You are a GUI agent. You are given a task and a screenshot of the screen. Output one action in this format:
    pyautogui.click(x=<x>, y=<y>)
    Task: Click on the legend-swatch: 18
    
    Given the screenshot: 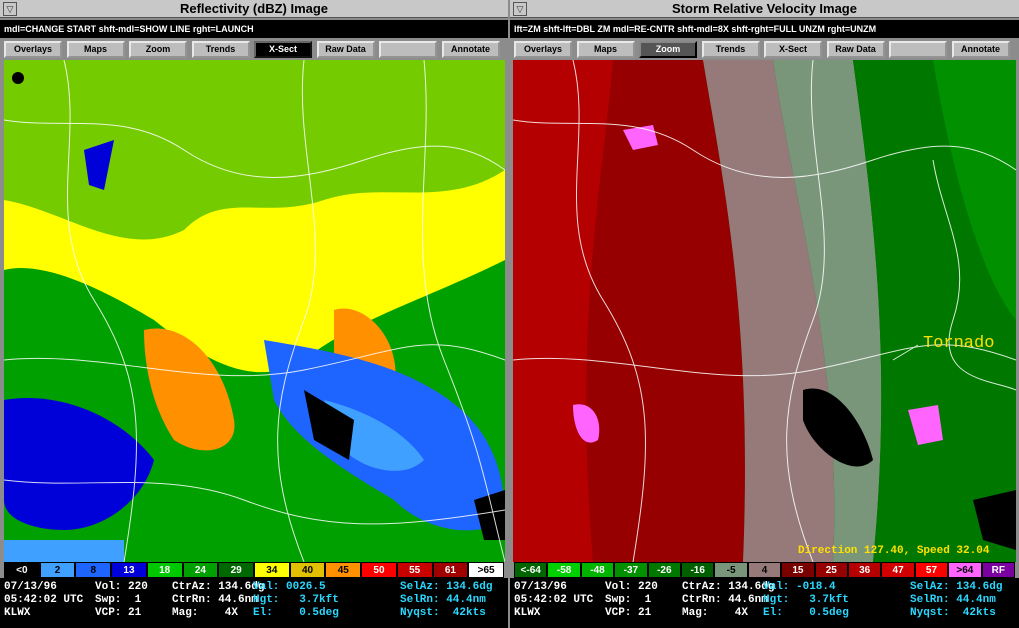 What is the action you would take?
    pyautogui.click(x=164, y=570)
    